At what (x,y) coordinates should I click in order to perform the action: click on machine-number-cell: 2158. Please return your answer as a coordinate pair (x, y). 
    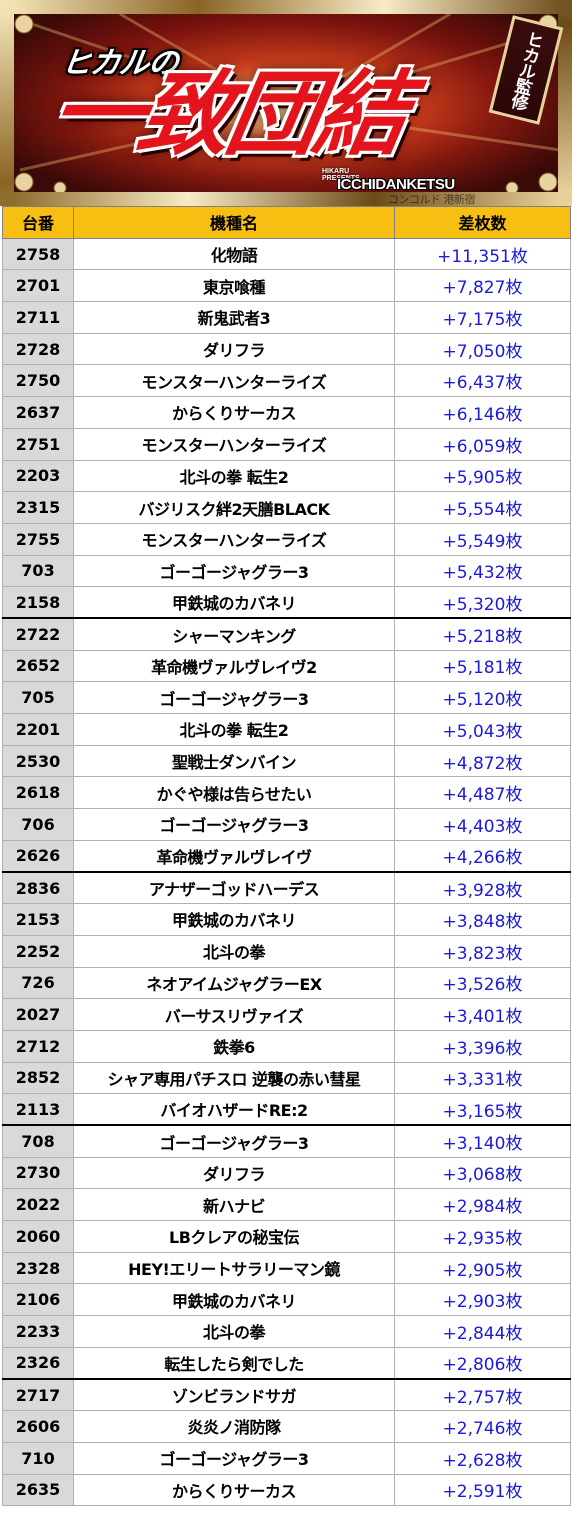
    Looking at the image, I should click on (38, 602).